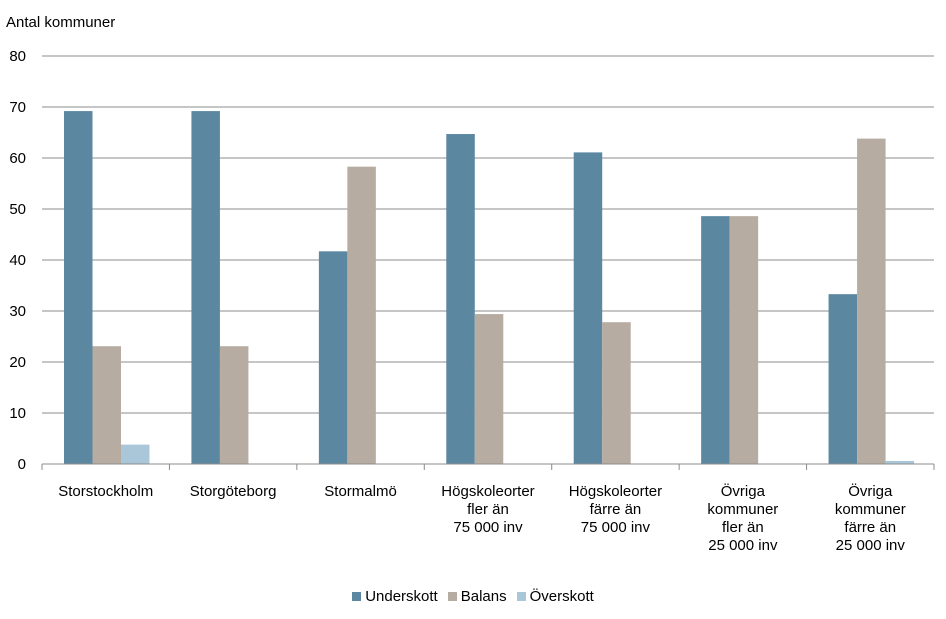  Describe the element at coordinates (487, 509) in the screenshot. I see `x-tick-label: Högskoleorter fler än 75 000 inv` at that location.